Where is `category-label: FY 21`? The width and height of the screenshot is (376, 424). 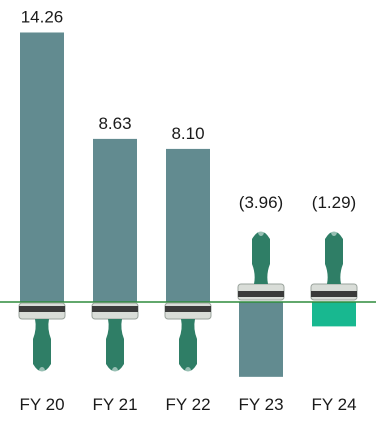
category-label: FY 21 is located at coordinates (114, 404).